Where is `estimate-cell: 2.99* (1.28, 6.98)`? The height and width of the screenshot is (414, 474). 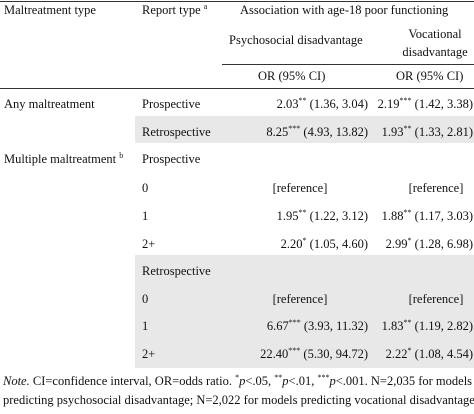 estimate-cell: 2.99* (1.28, 6.98) is located at coordinates (398, 244).